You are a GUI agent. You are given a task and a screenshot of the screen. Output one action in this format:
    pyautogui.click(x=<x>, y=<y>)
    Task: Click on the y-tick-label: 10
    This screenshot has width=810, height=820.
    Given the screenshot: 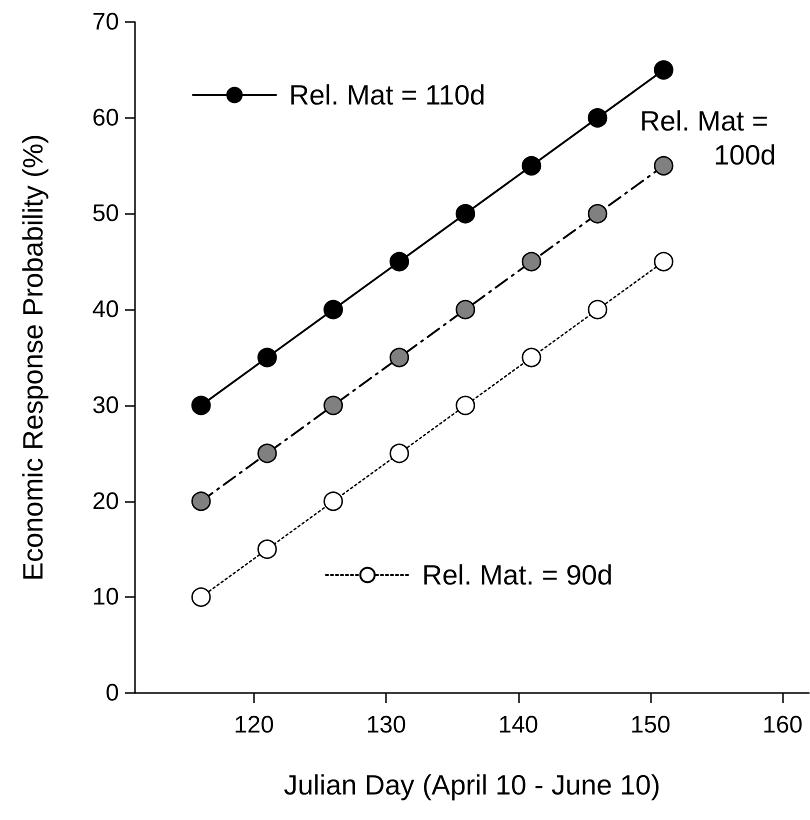 What is the action you would take?
    pyautogui.click(x=105, y=597)
    